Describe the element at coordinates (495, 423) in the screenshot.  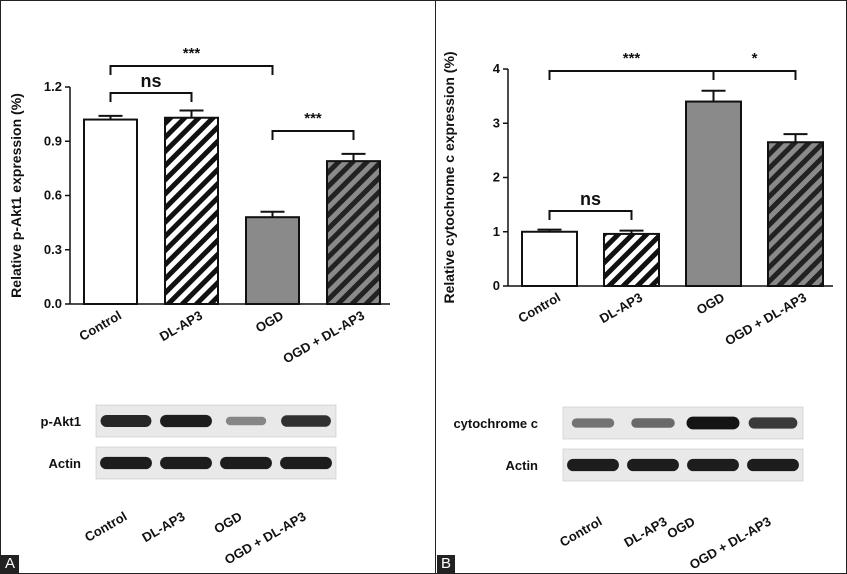
I see `blot-row-label: cytochrome c` at that location.